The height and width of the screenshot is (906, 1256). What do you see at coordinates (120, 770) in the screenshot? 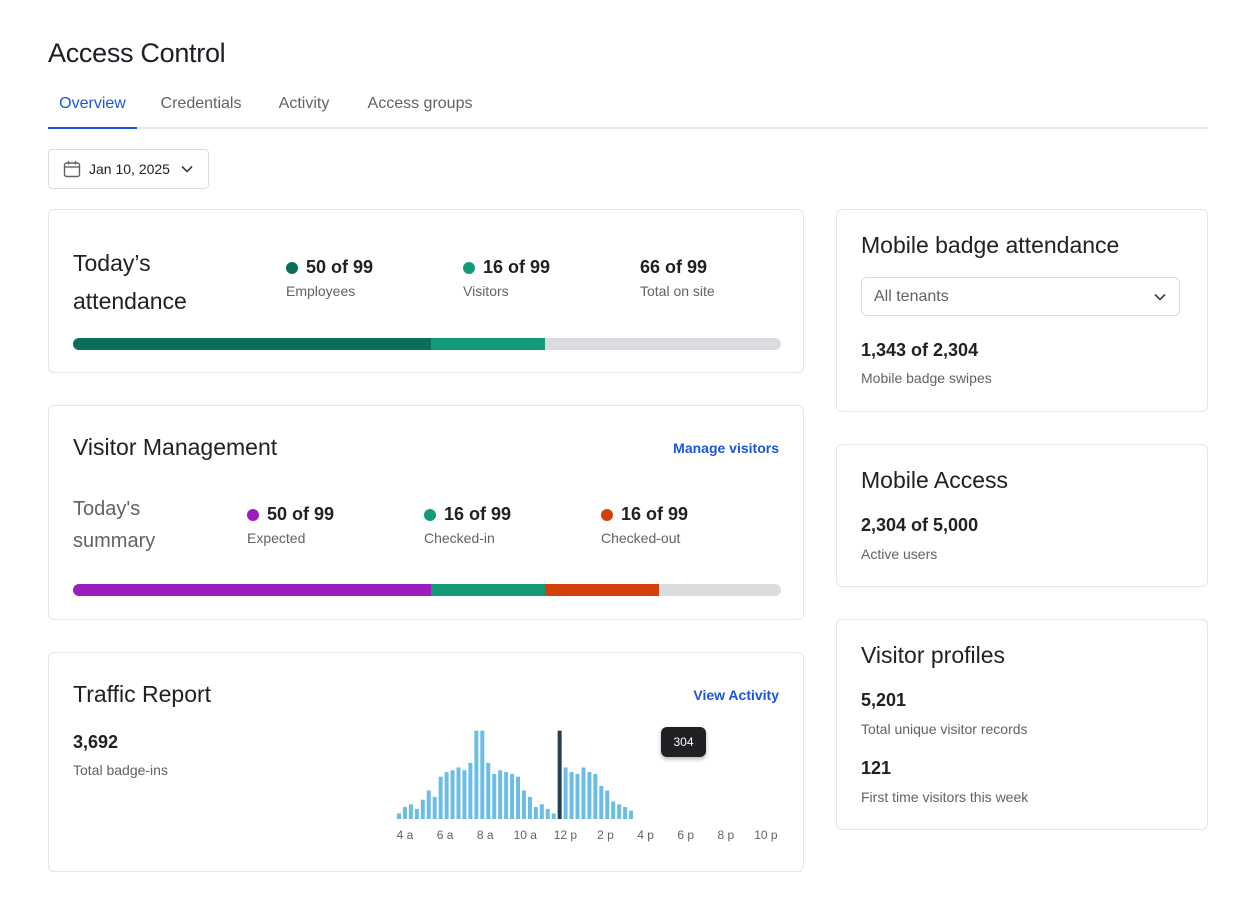
I see `total-badge-ins-label: Total badge-ins` at bounding box center [120, 770].